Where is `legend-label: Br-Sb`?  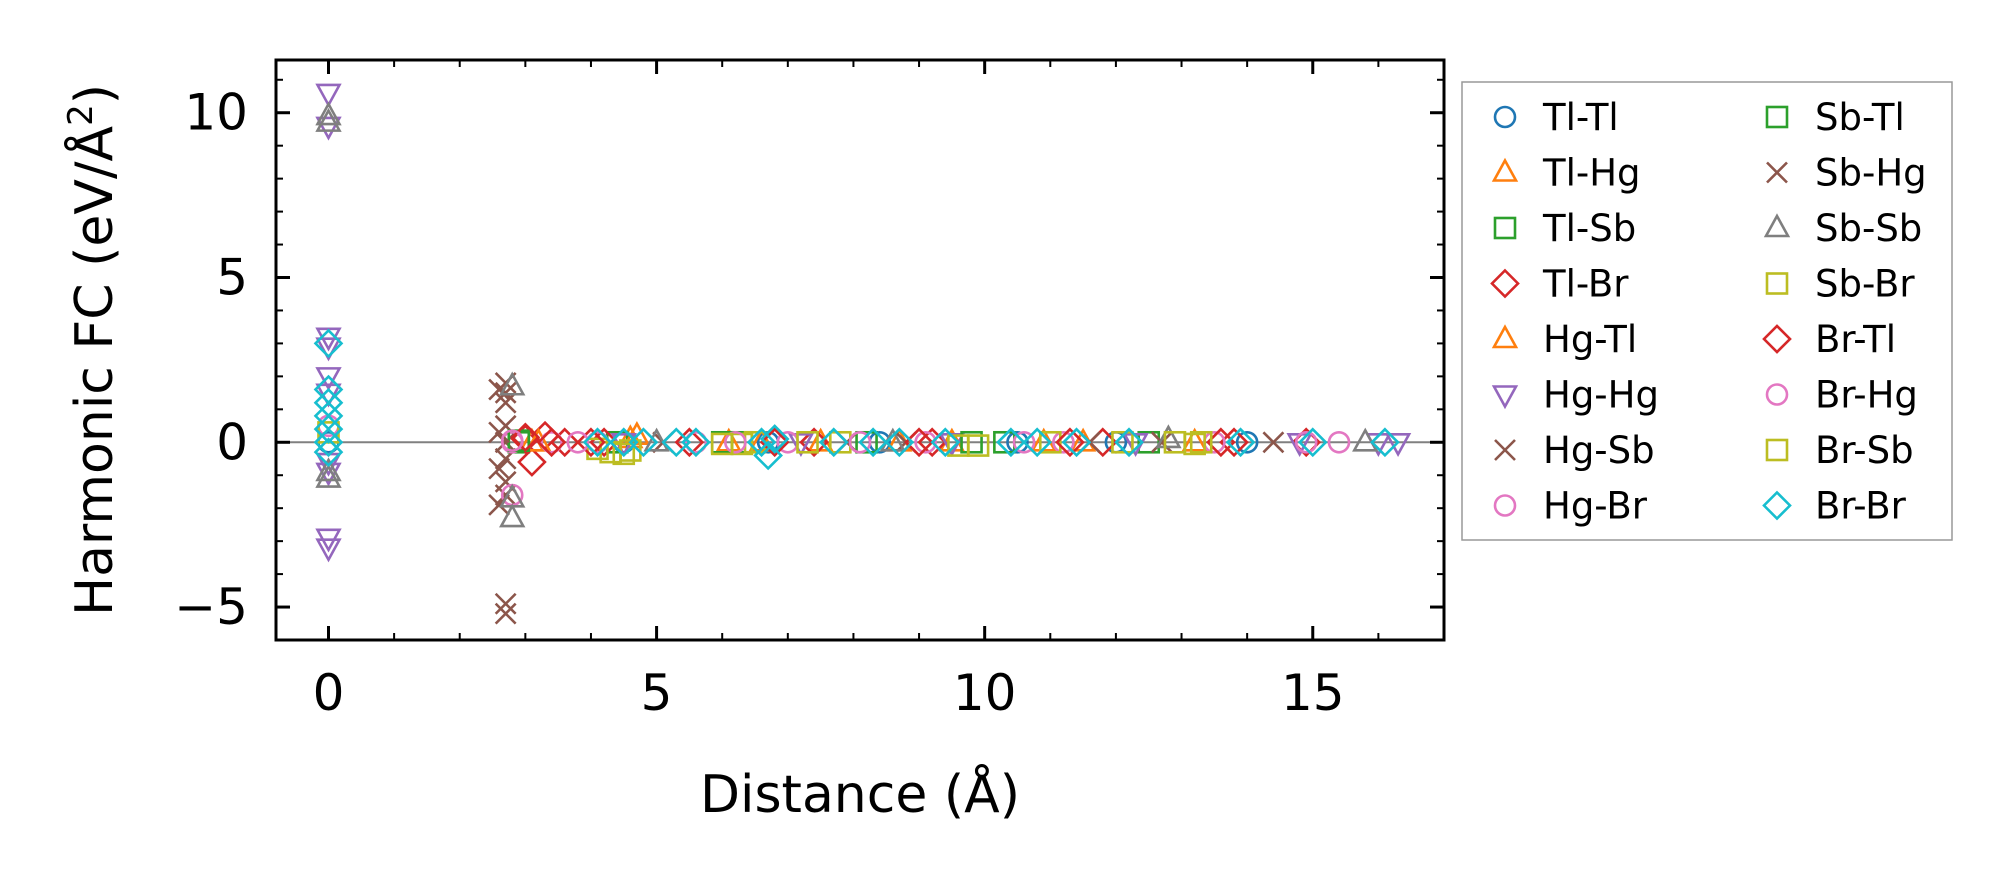
legend-label: Br-Sb is located at coordinates (1864, 450).